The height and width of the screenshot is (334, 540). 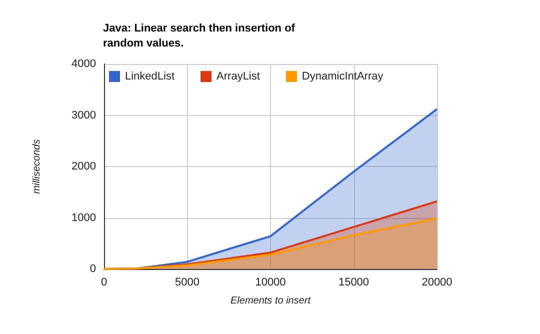 What do you see at coordinates (84, 166) in the screenshot?
I see `y-tick-label: 2000` at bounding box center [84, 166].